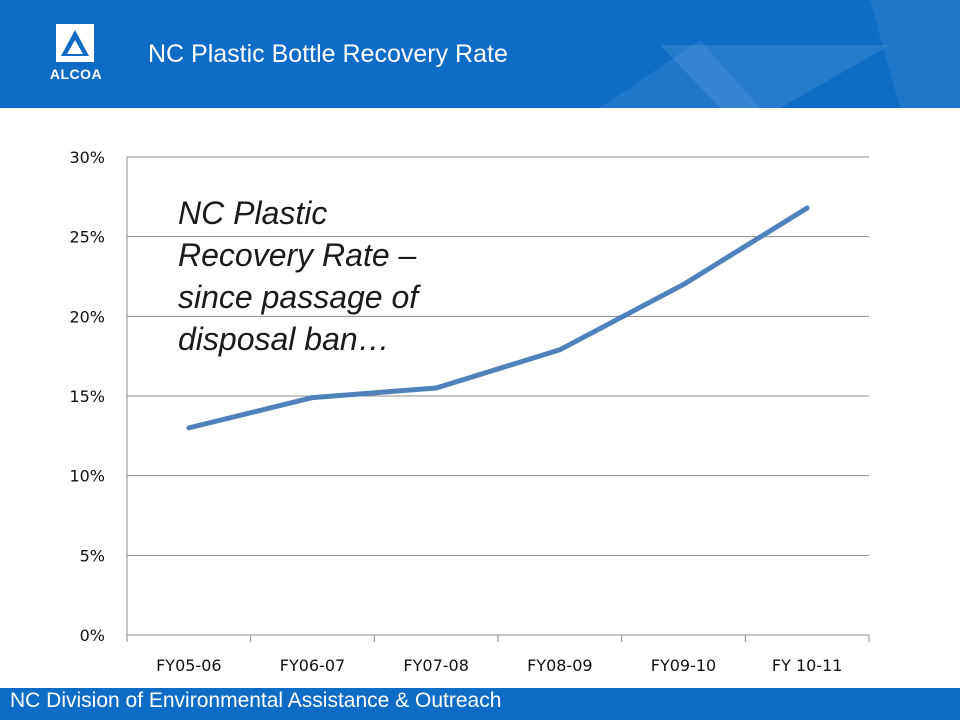 The height and width of the screenshot is (720, 960). I want to click on y-tick-label: 5%, so click(92, 555).